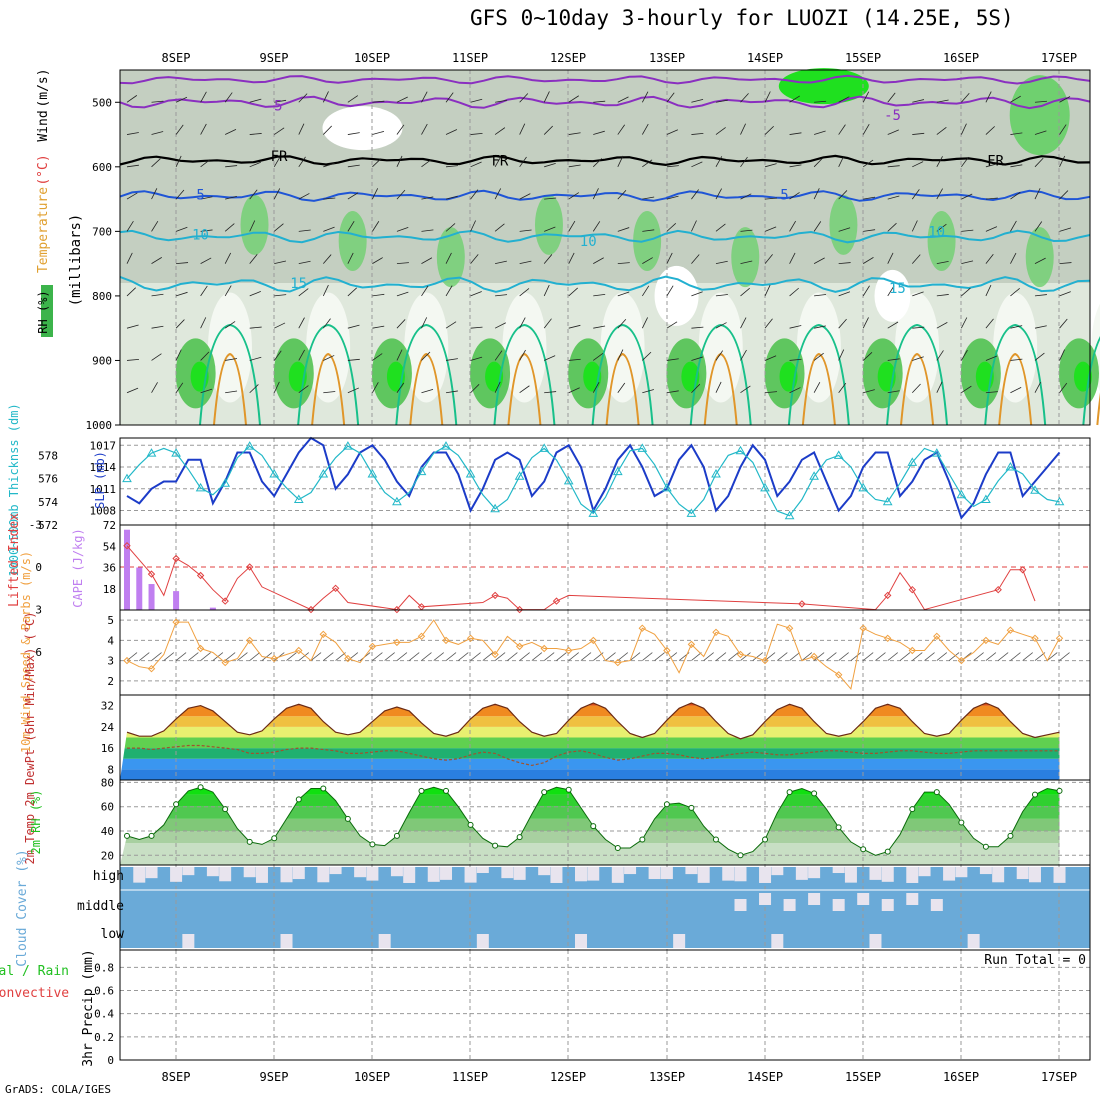 The image size is (1100, 1100). What do you see at coordinates (917, 347) in the screenshot?
I see `rh-dry-cell` at bounding box center [917, 347].